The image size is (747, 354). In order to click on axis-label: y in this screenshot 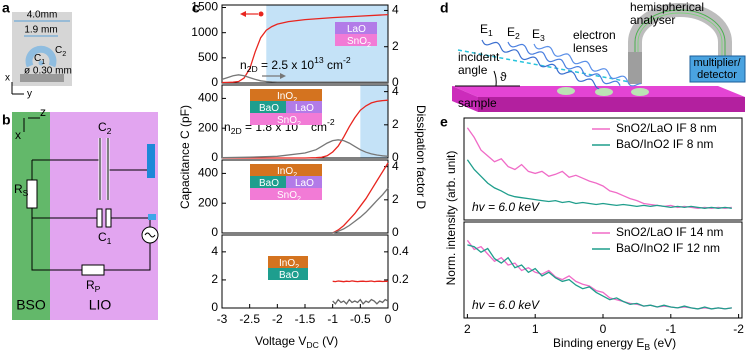, I will do `click(29, 94)`.